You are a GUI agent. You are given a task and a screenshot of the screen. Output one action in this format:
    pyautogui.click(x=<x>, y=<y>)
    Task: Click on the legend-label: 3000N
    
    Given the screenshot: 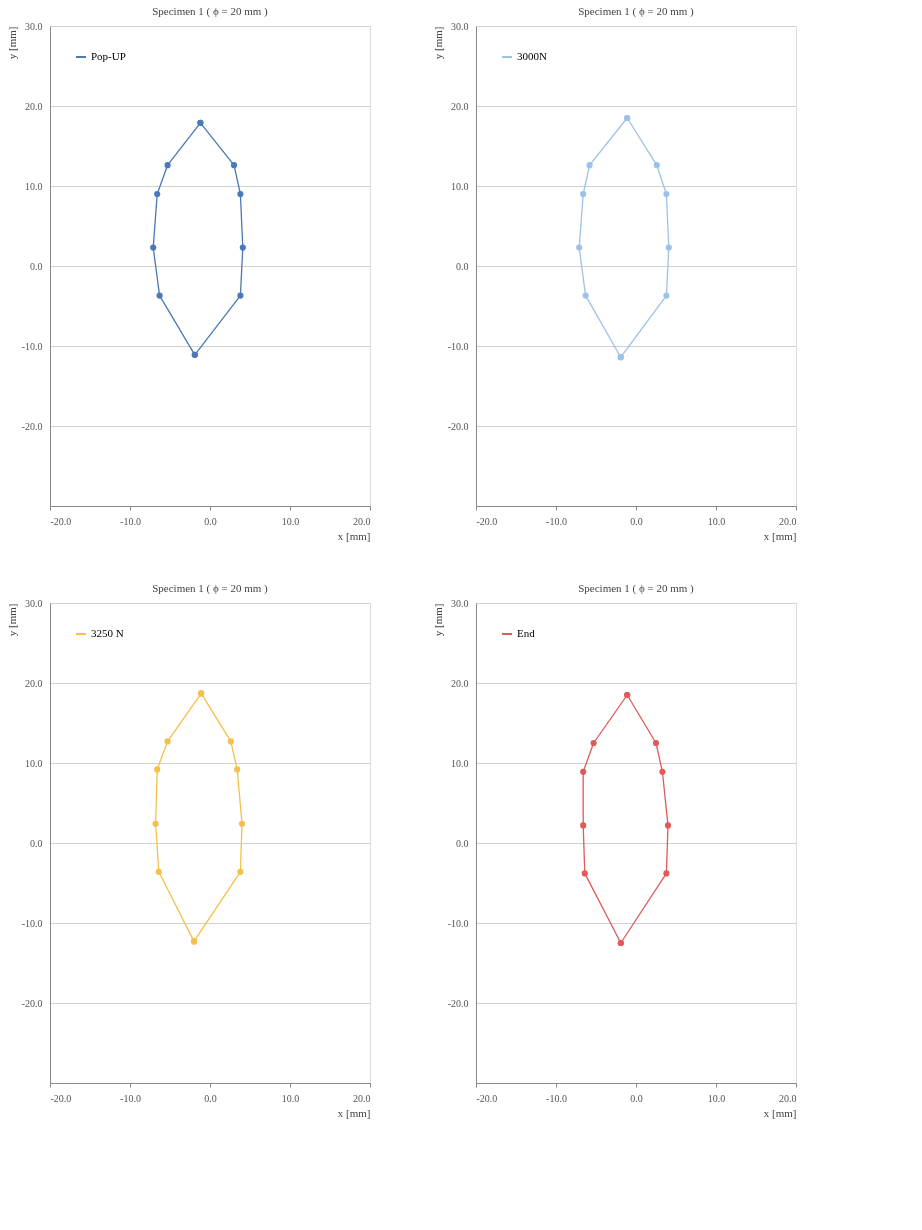 What is the action you would take?
    pyautogui.click(x=532, y=56)
    